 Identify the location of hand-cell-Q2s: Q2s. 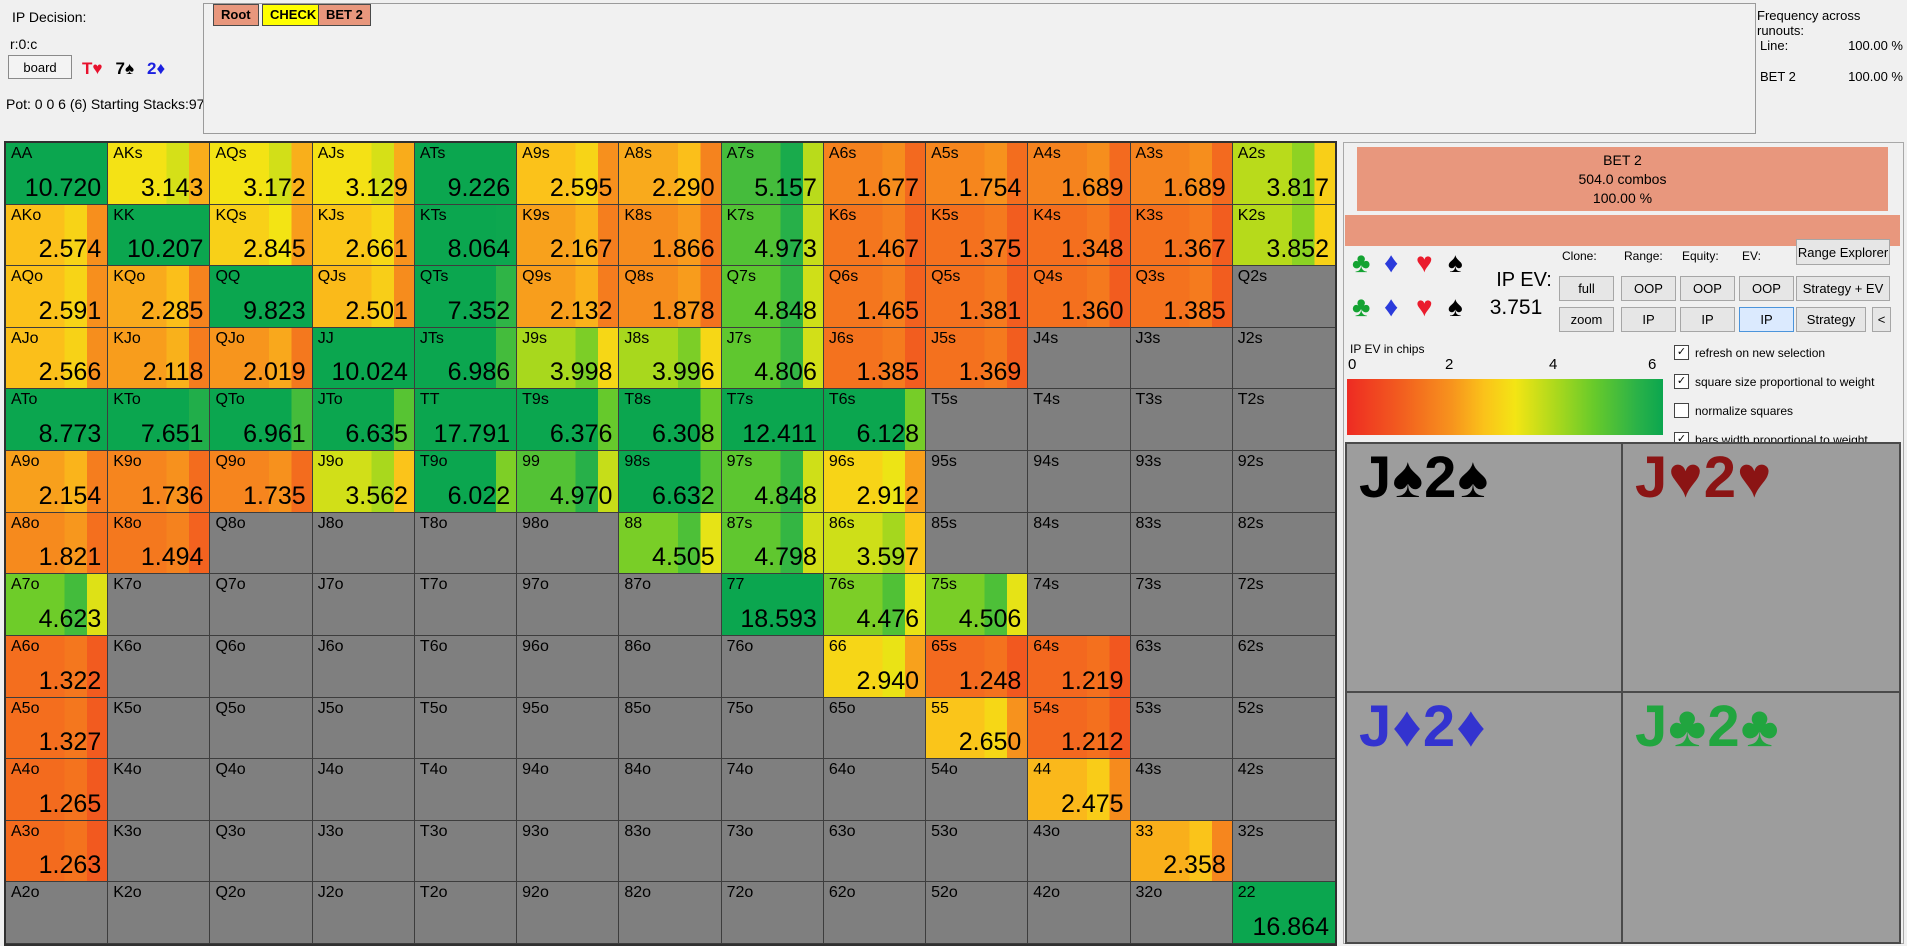
(1283, 297).